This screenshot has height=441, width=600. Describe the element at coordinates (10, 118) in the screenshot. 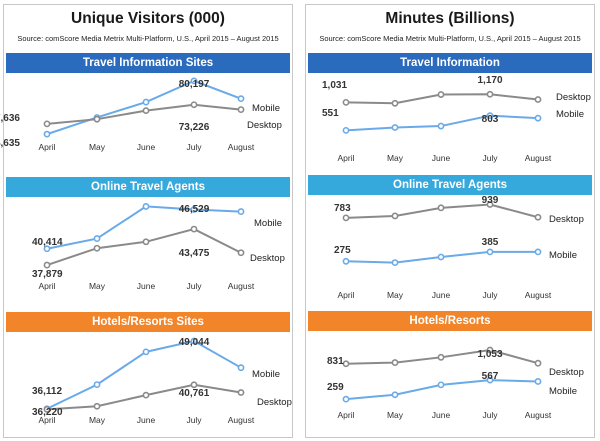

I see `data-label: 67,636` at that location.